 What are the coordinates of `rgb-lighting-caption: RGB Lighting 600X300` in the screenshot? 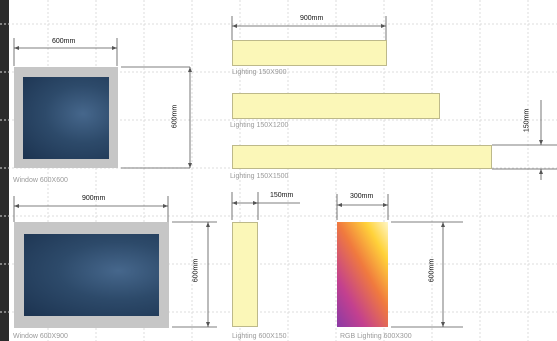 It's located at (376, 336).